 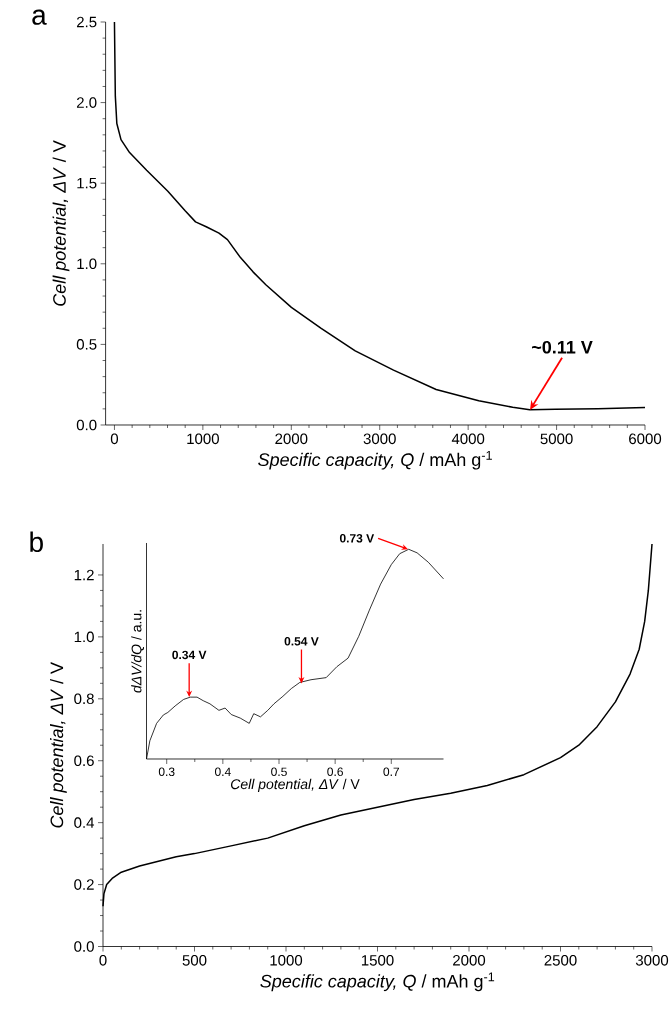 What do you see at coordinates (87, 183) in the screenshot?
I see `y-tick-label: 1.5` at bounding box center [87, 183].